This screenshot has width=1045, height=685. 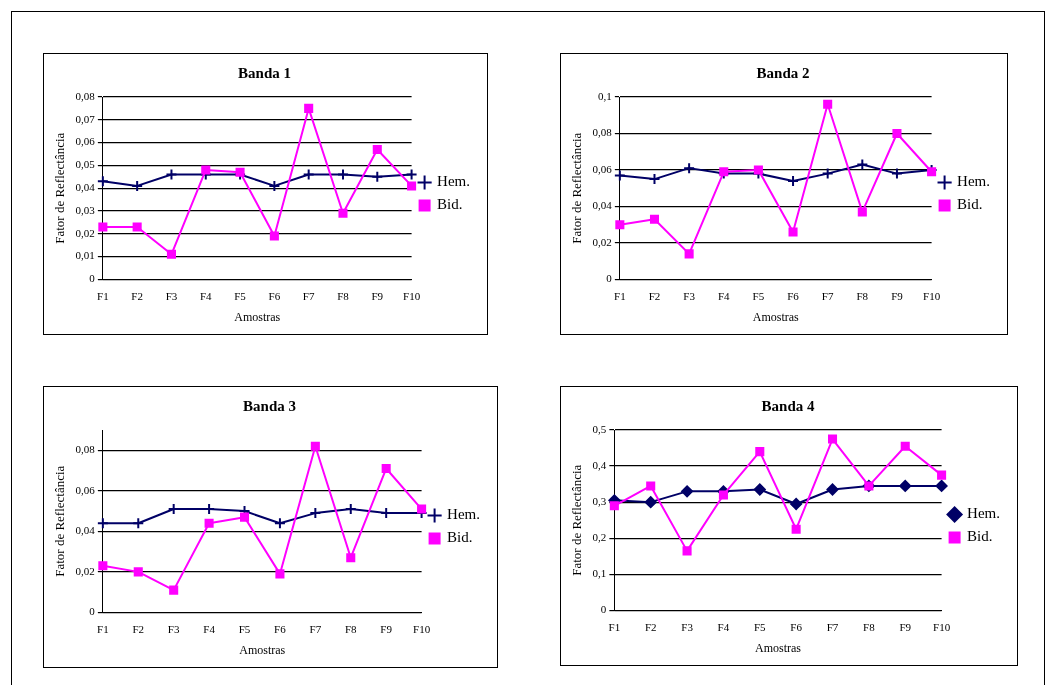 I want to click on chart-title: Banda 2, so click(x=783, y=72).